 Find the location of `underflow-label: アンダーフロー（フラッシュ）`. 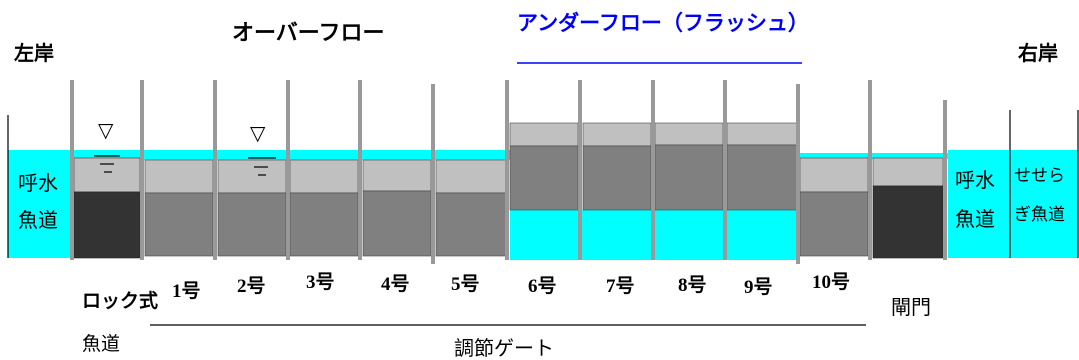

underflow-label: アンダーフロー（フラッシュ） is located at coordinates (663, 23).